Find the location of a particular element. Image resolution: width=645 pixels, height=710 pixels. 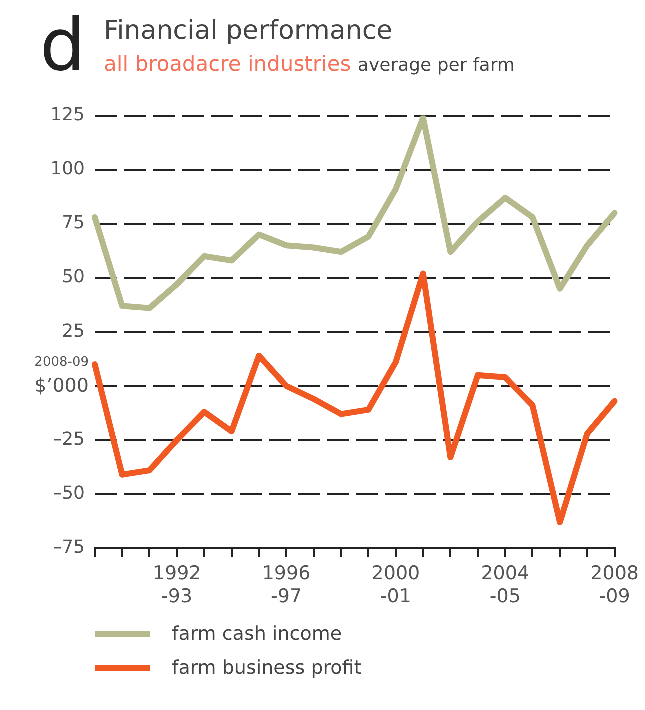

y-tick-label: –50 is located at coordinates (69, 493).